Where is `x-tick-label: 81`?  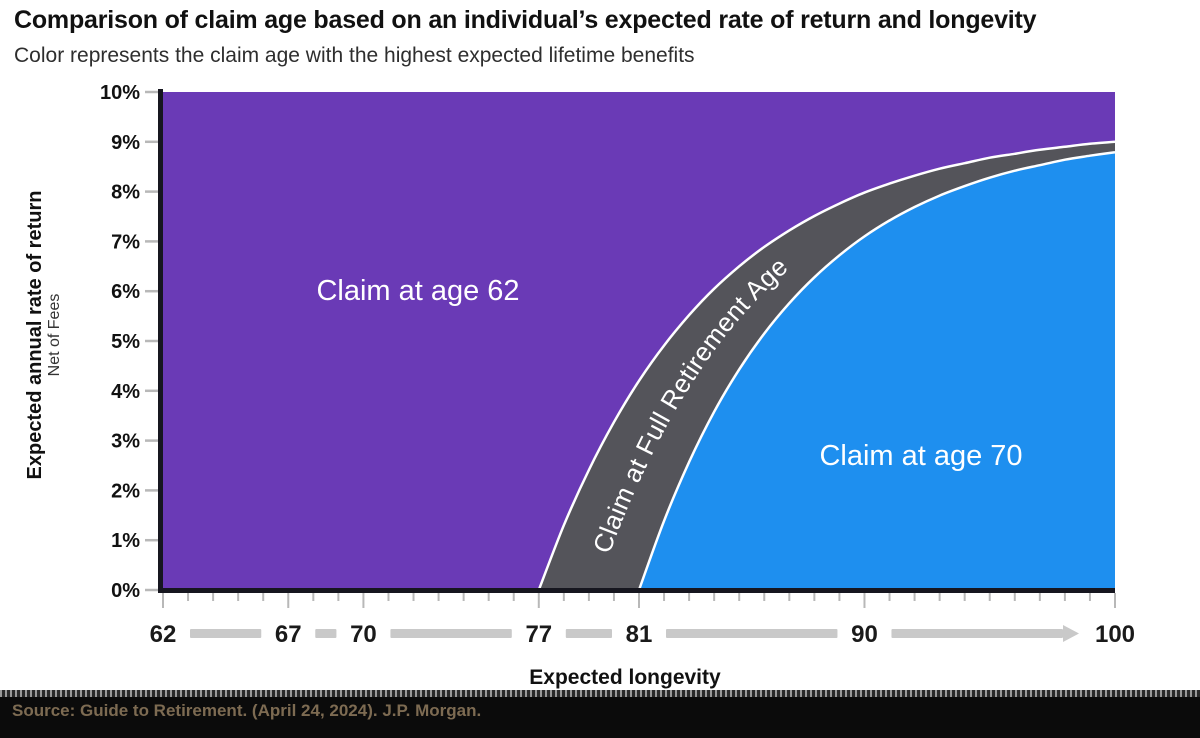
x-tick-label: 81 is located at coordinates (639, 634).